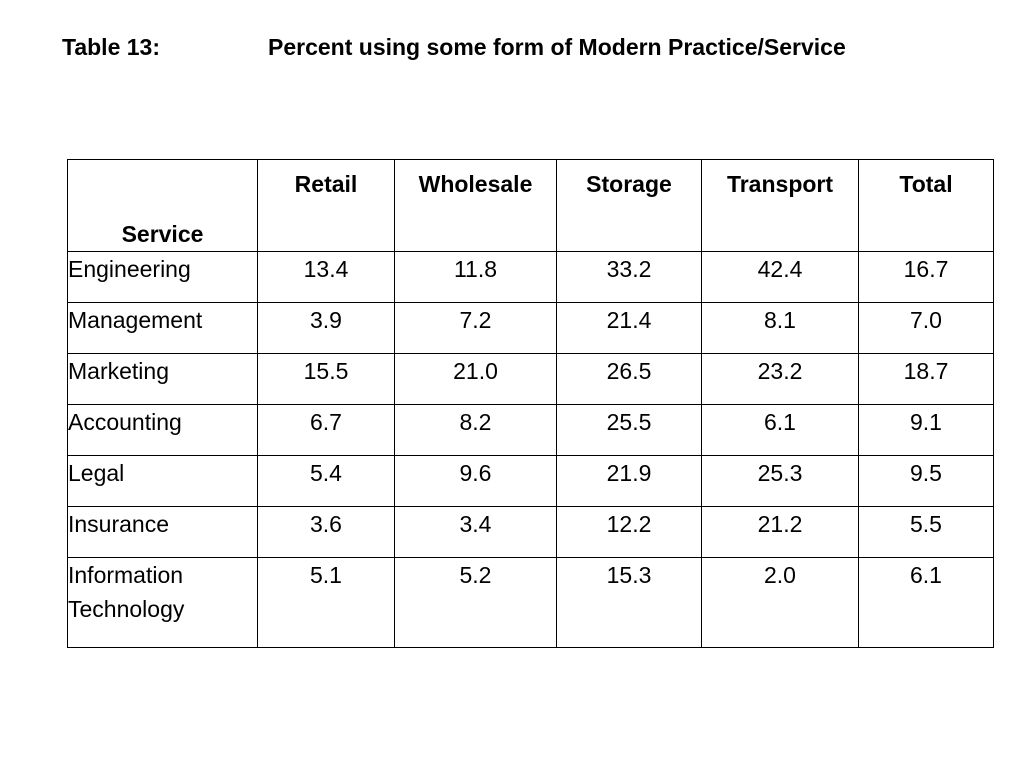 The image size is (1024, 768). What do you see at coordinates (475, 430) in the screenshot?
I see `cell-wholesale: 8.2` at bounding box center [475, 430].